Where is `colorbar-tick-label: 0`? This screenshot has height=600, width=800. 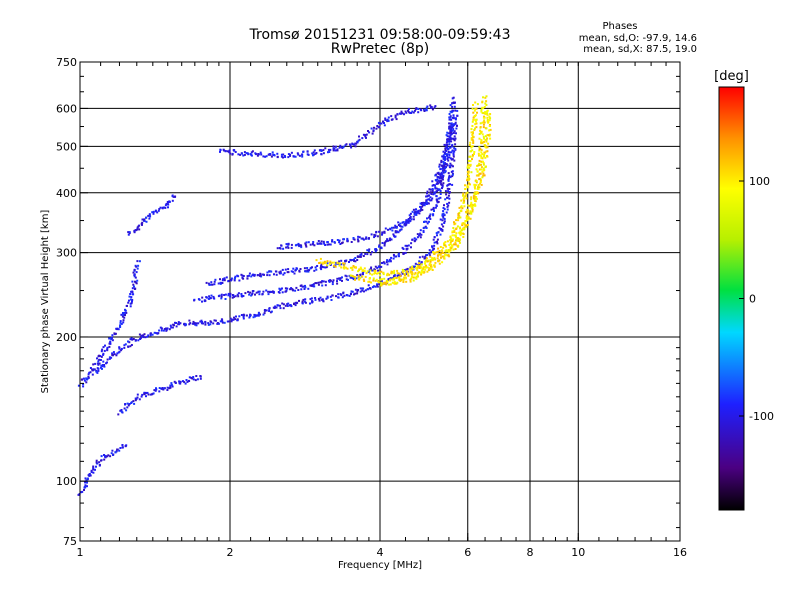
colorbar-tick-label: 0 is located at coordinates (752, 299).